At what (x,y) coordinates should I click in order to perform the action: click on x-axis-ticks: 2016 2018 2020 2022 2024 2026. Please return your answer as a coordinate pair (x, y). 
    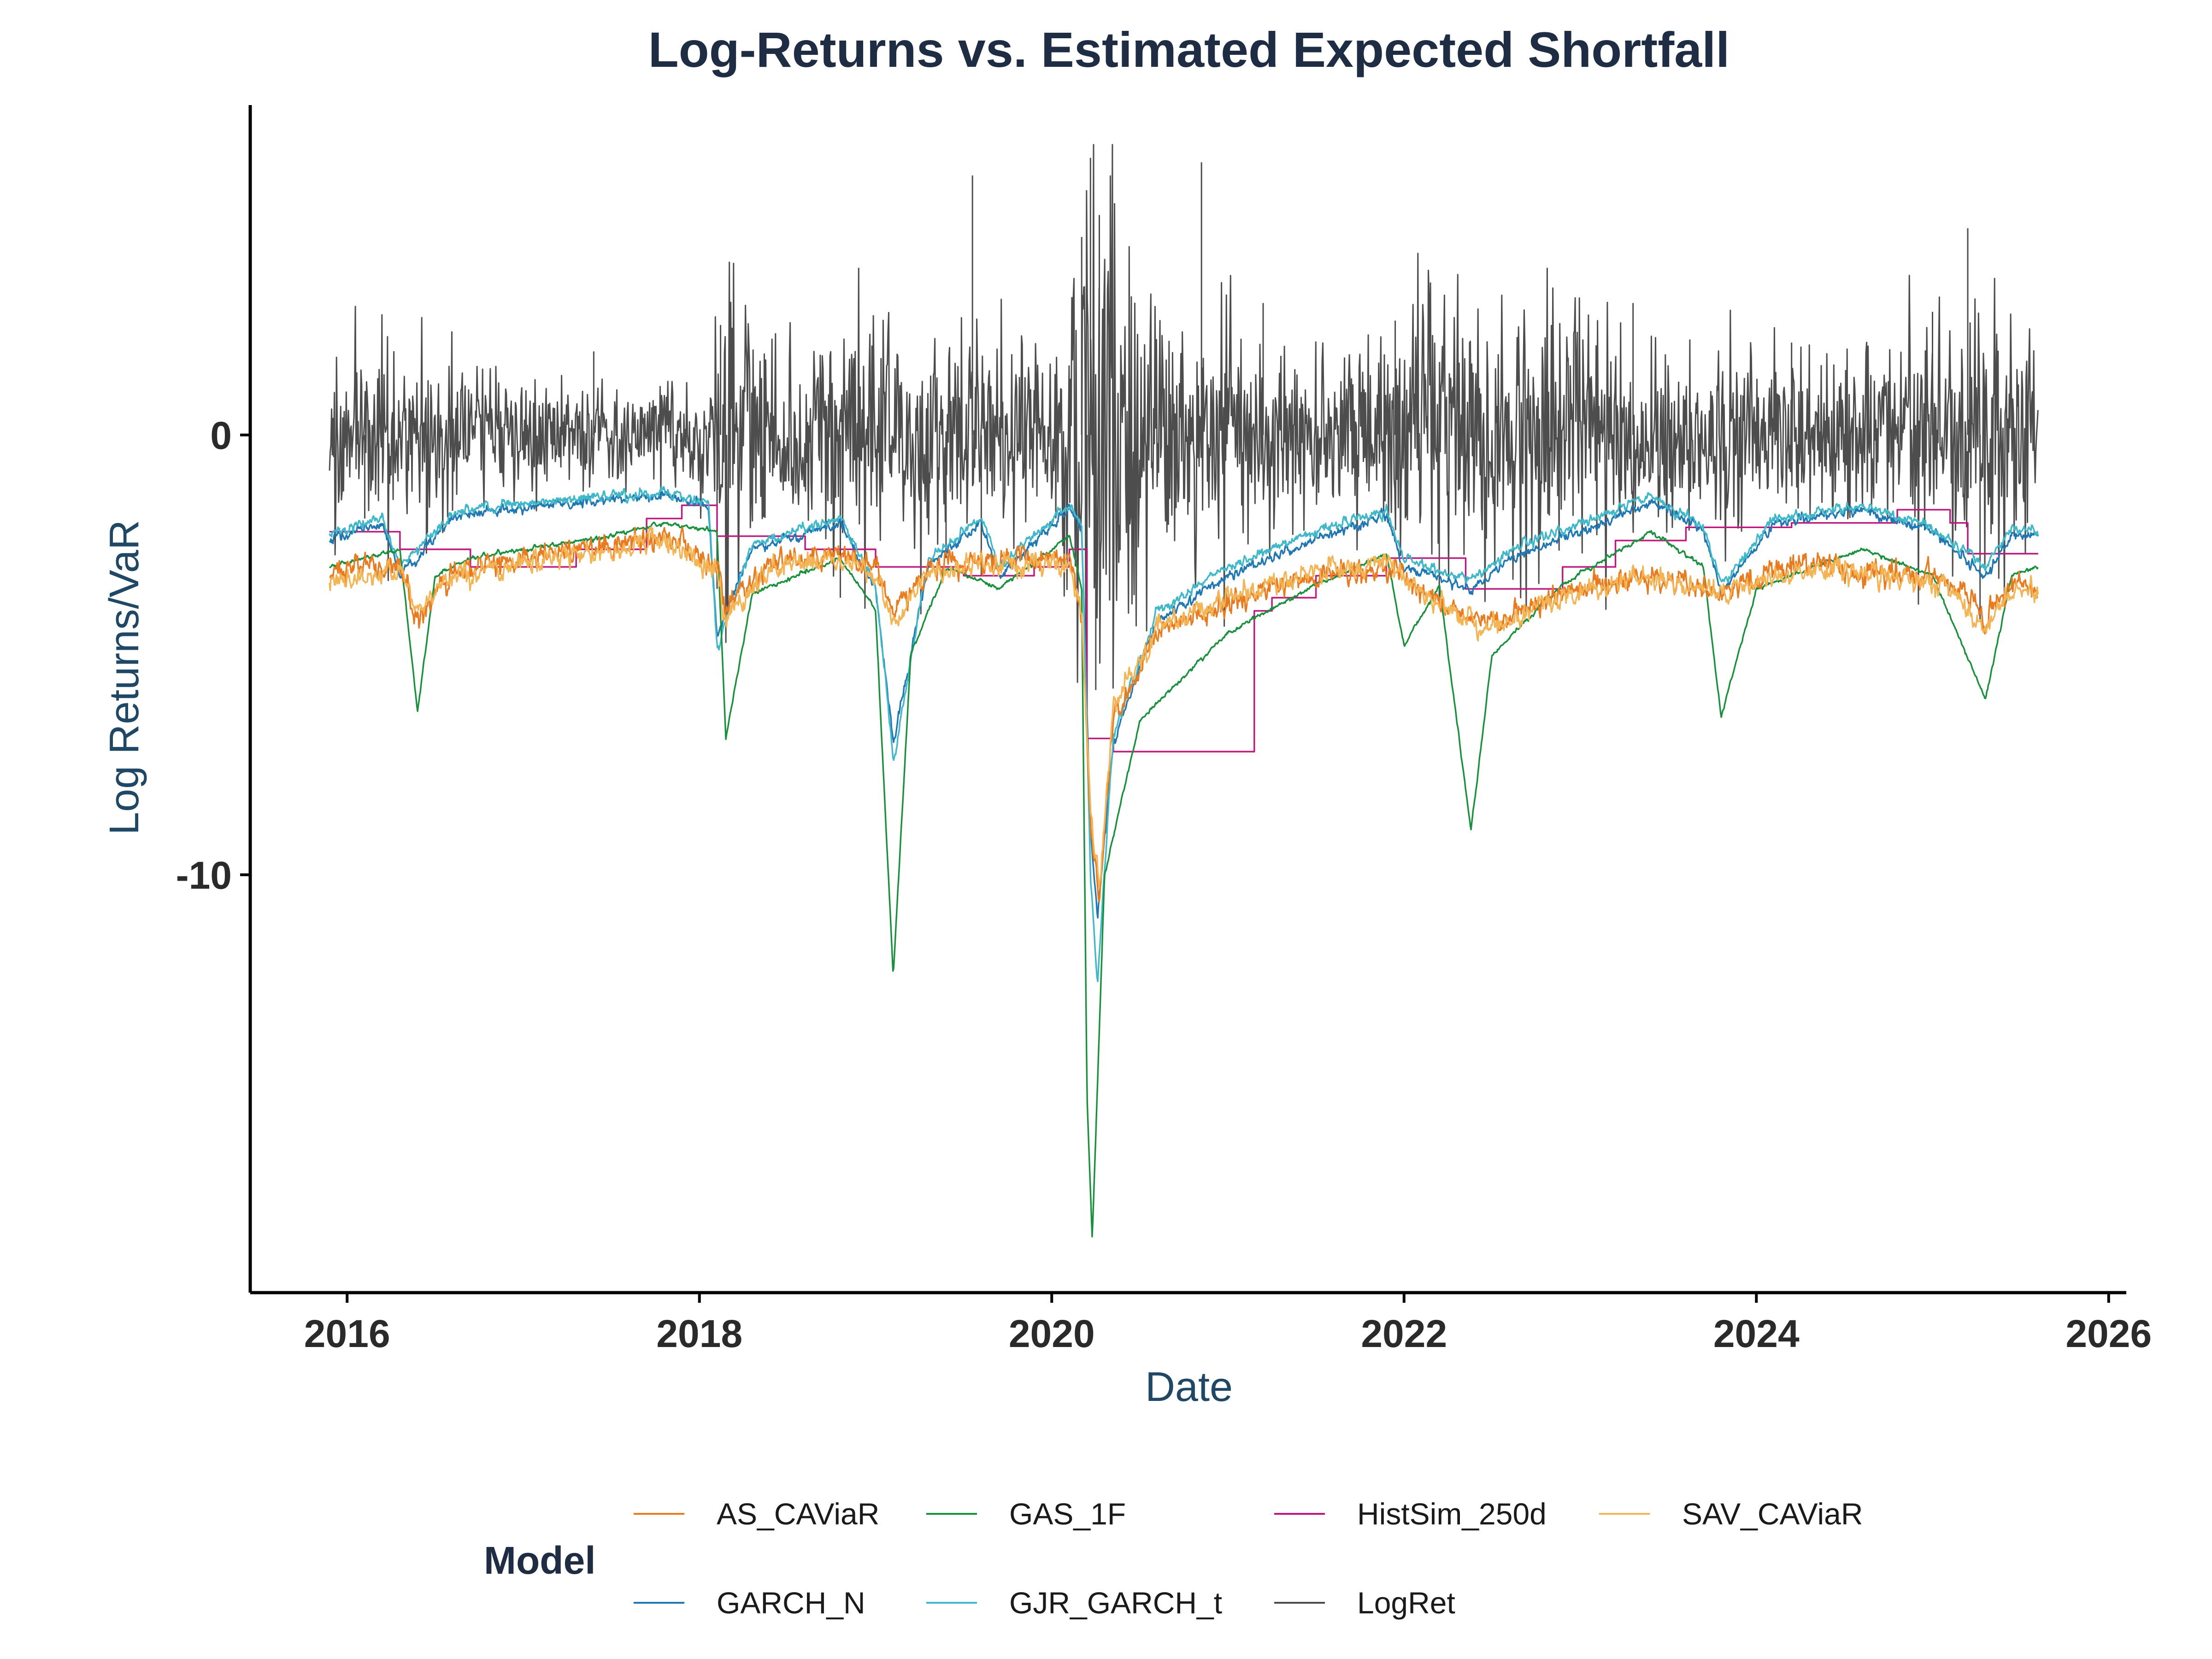
    Looking at the image, I should click on (1228, 1324).